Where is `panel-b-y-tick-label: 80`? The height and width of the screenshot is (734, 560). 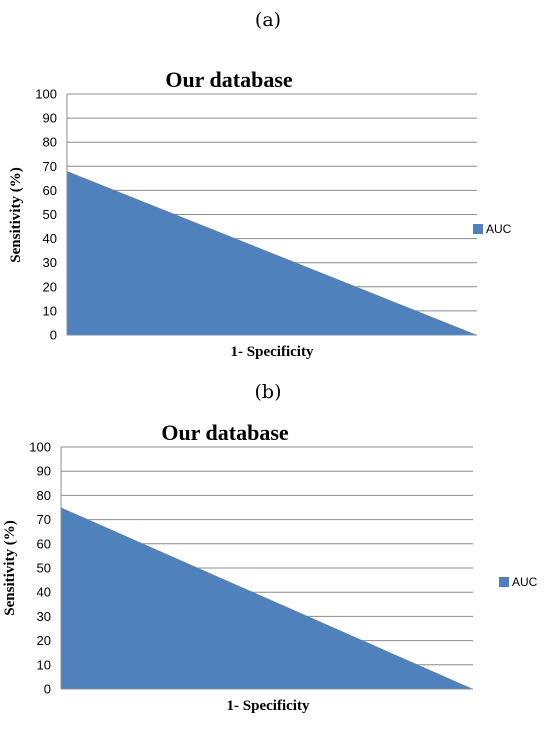
panel-b-y-tick-label: 80 is located at coordinates (44, 495).